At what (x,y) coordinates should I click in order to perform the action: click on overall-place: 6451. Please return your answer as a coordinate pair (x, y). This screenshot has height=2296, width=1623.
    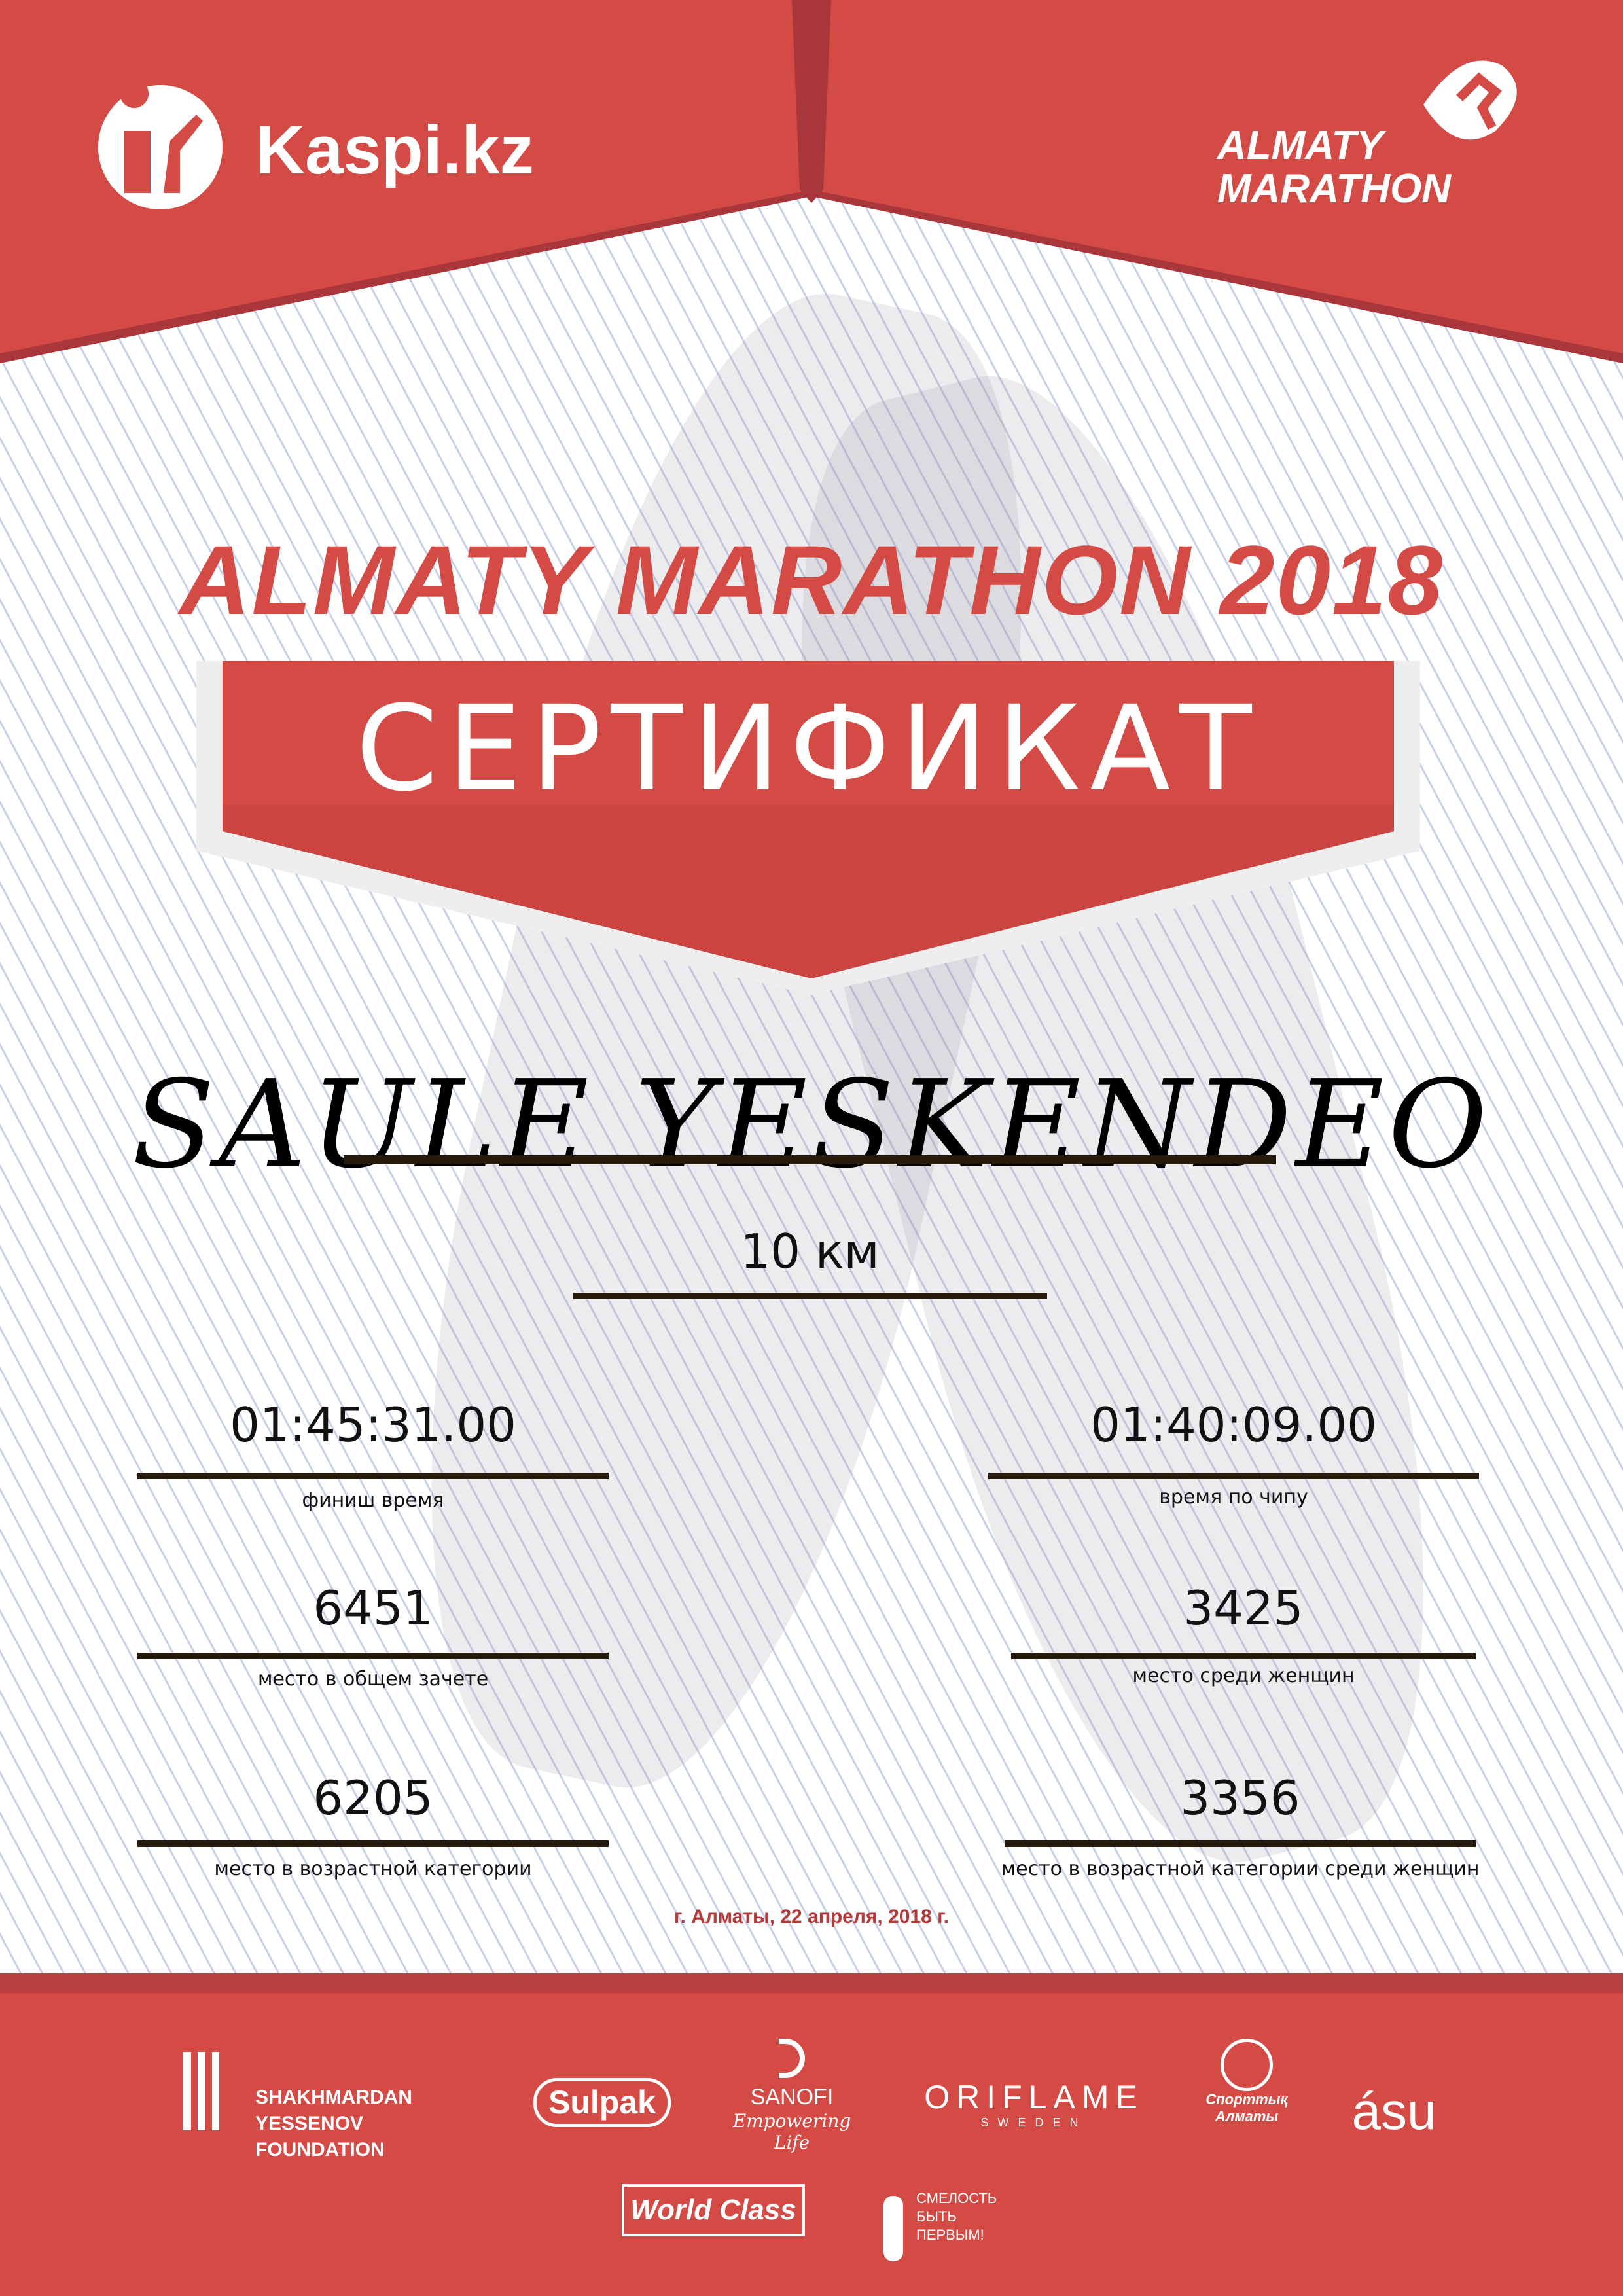
    Looking at the image, I should click on (373, 1608).